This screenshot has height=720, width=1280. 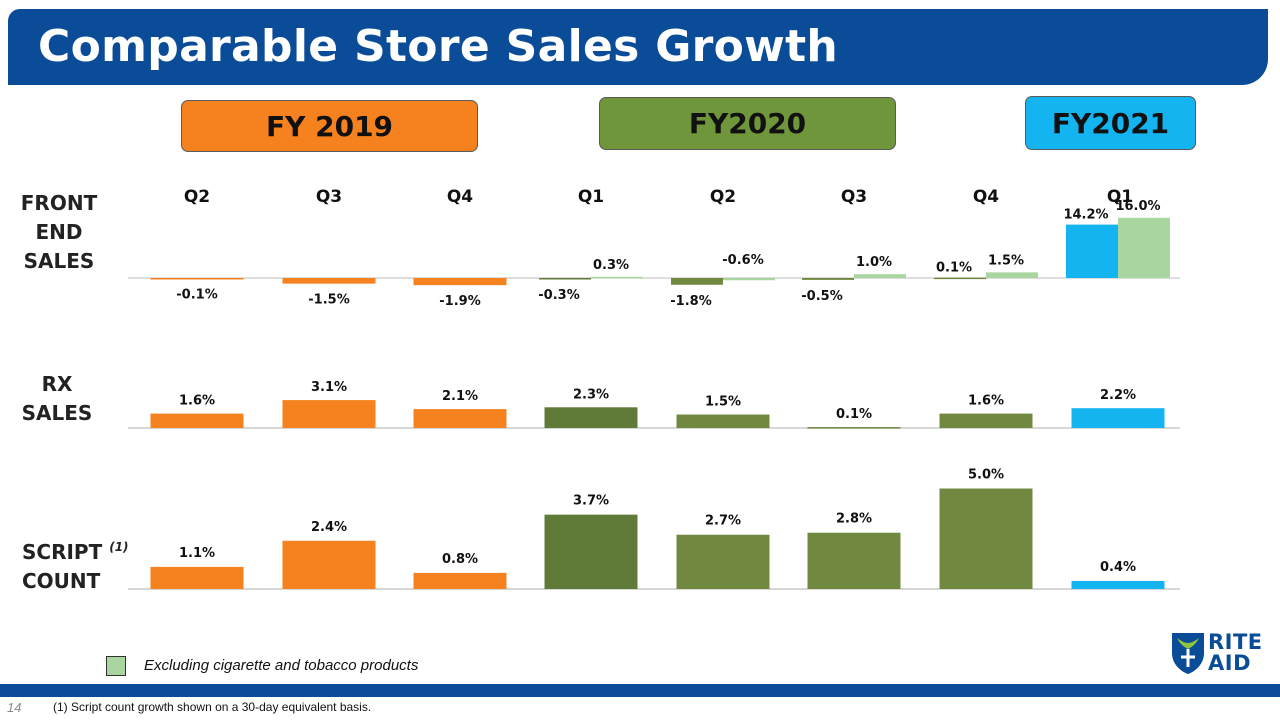 I want to click on script-data-label: 0.8%, so click(x=460, y=559).